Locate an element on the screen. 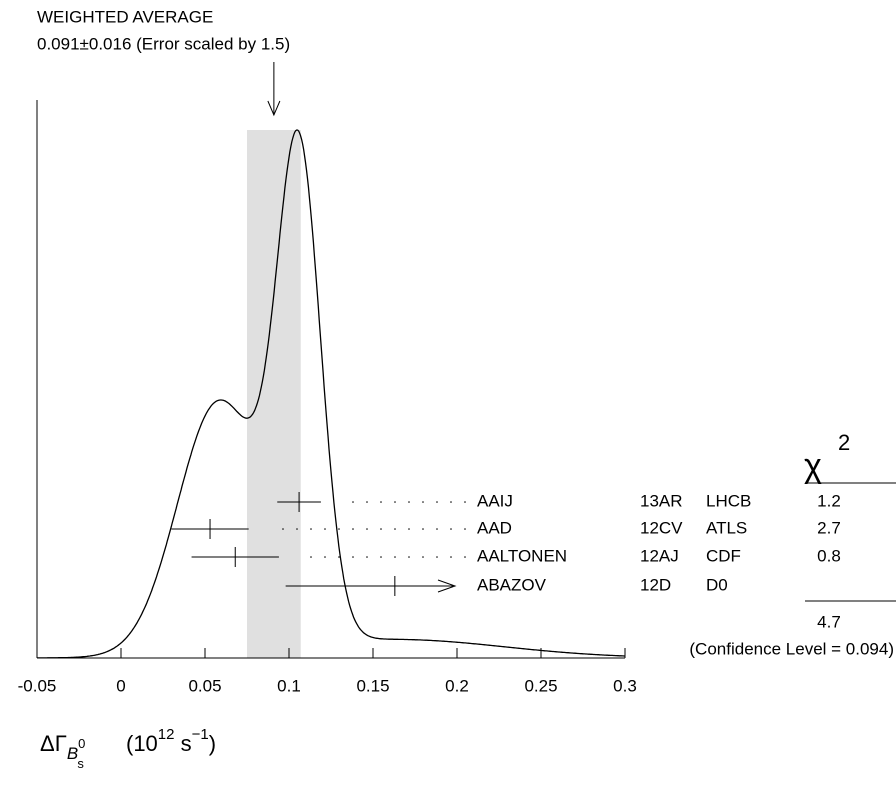  x-tick-label: 0.15 is located at coordinates (372, 685).